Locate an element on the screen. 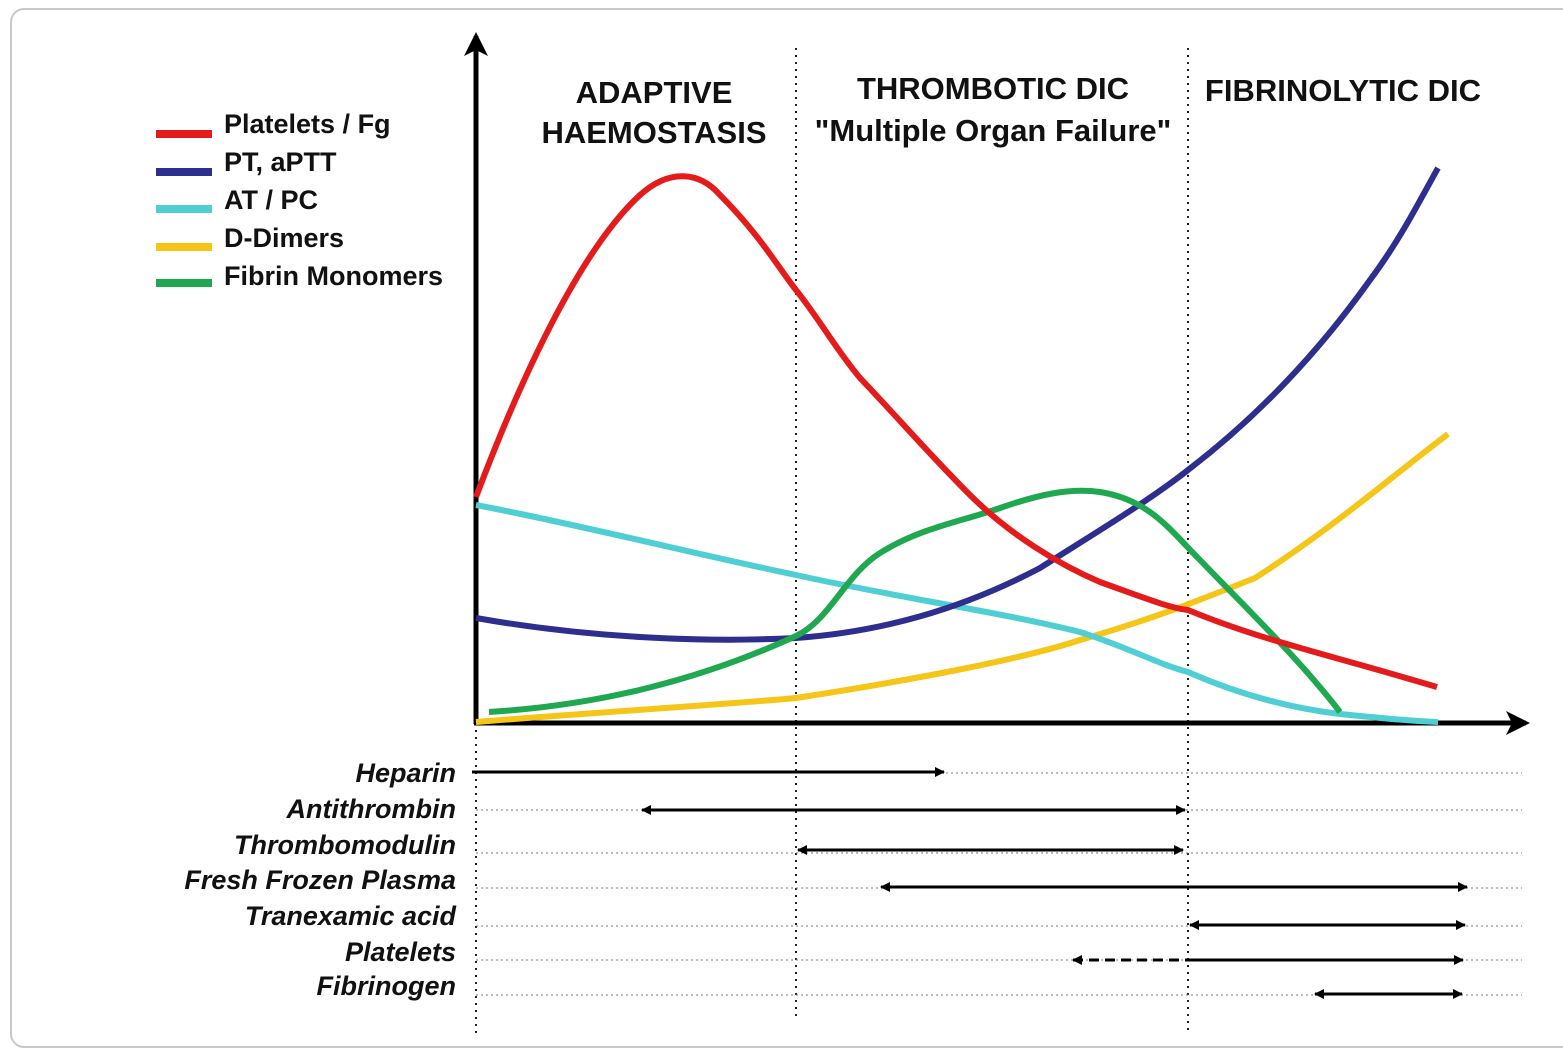 This screenshot has height=1048, width=1563. legend-label-d-dimers: D-Dimers is located at coordinates (284, 238).